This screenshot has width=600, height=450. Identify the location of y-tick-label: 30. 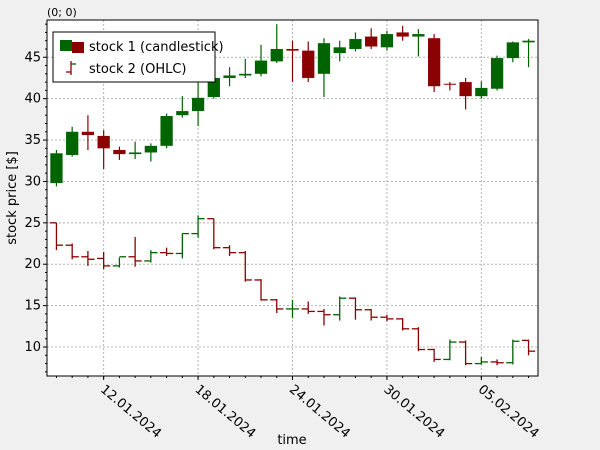
(32, 181).